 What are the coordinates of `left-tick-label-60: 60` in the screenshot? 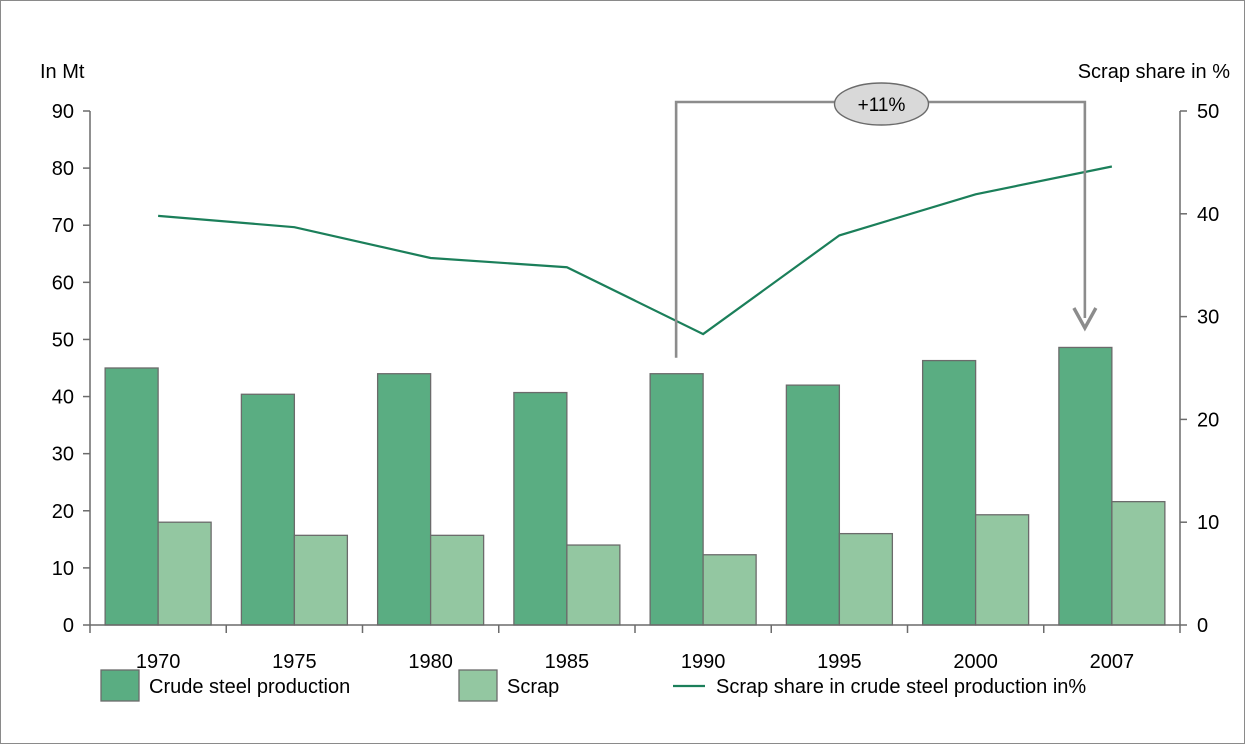 It's located at (63, 283).